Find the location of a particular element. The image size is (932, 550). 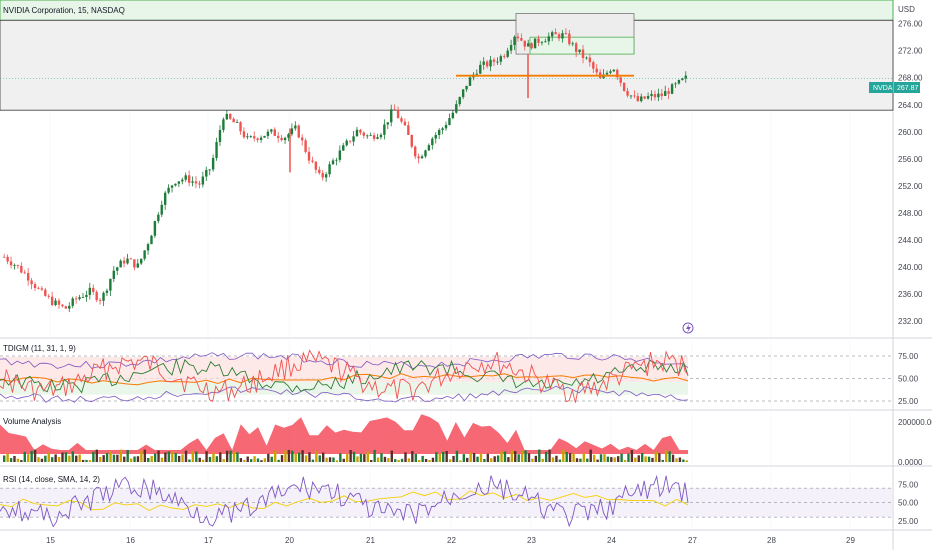

time-tick-label: 22 is located at coordinates (451, 540).